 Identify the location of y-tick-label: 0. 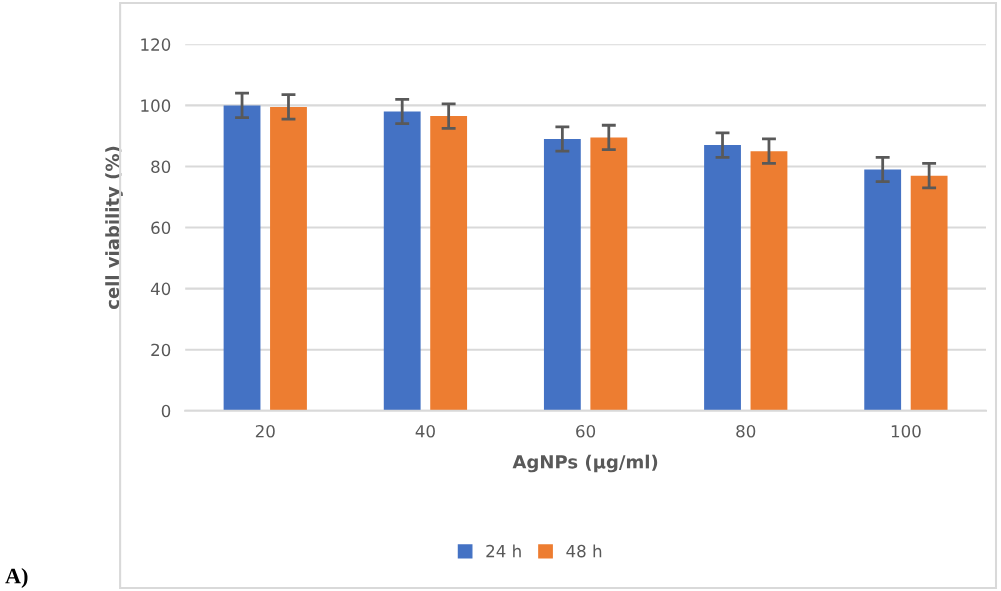
(166, 411).